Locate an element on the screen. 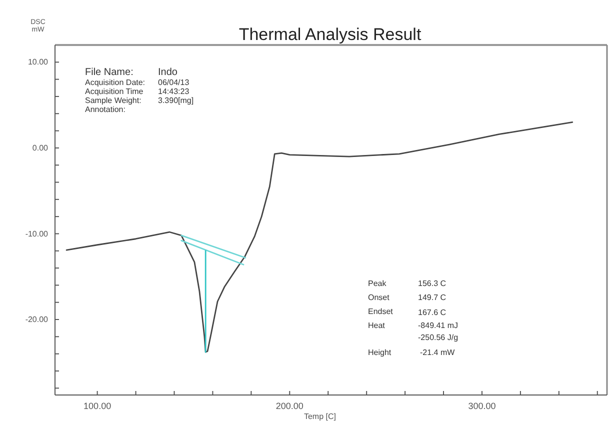  annotation: 3.390[mg] is located at coordinates (176, 100).